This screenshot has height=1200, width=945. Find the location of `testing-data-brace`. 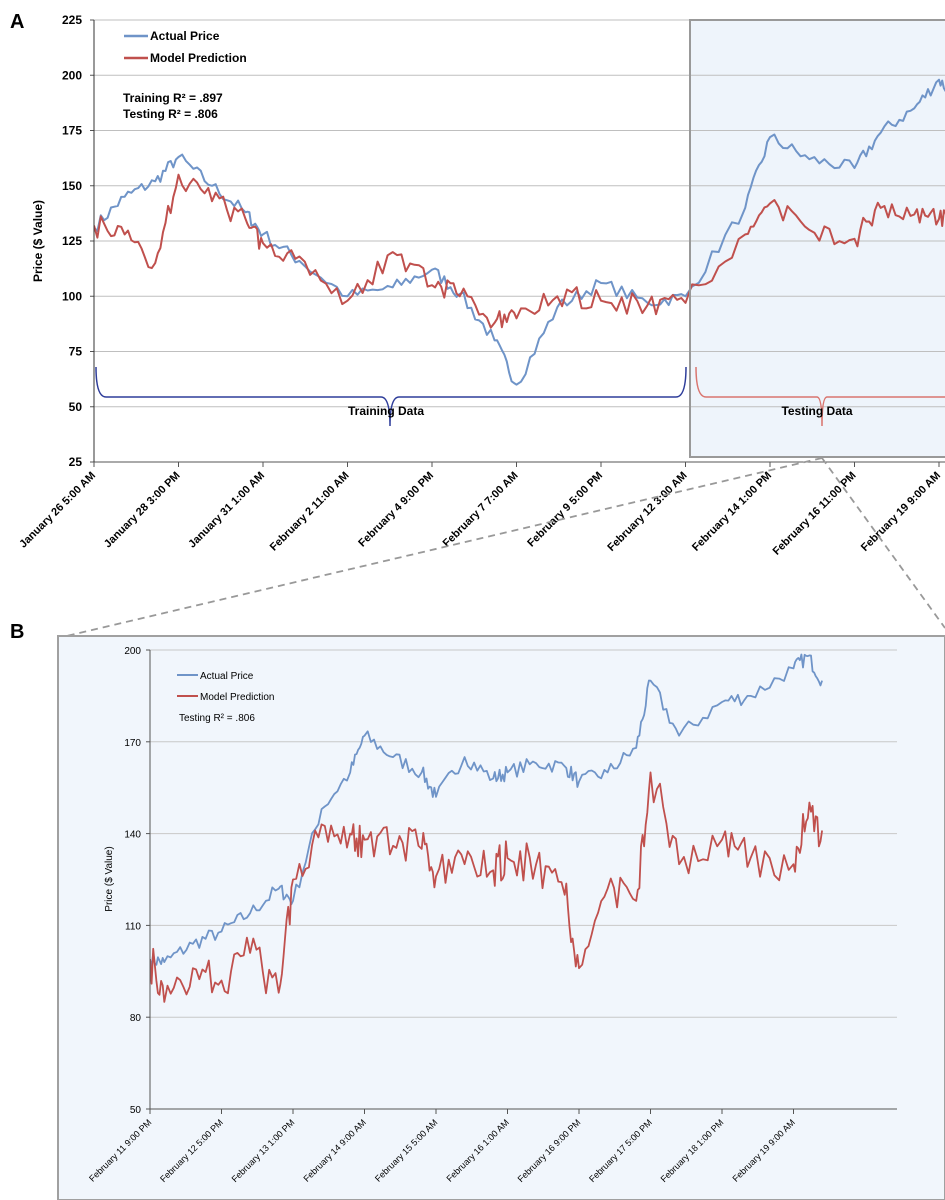

testing-data-brace is located at coordinates (820, 396).